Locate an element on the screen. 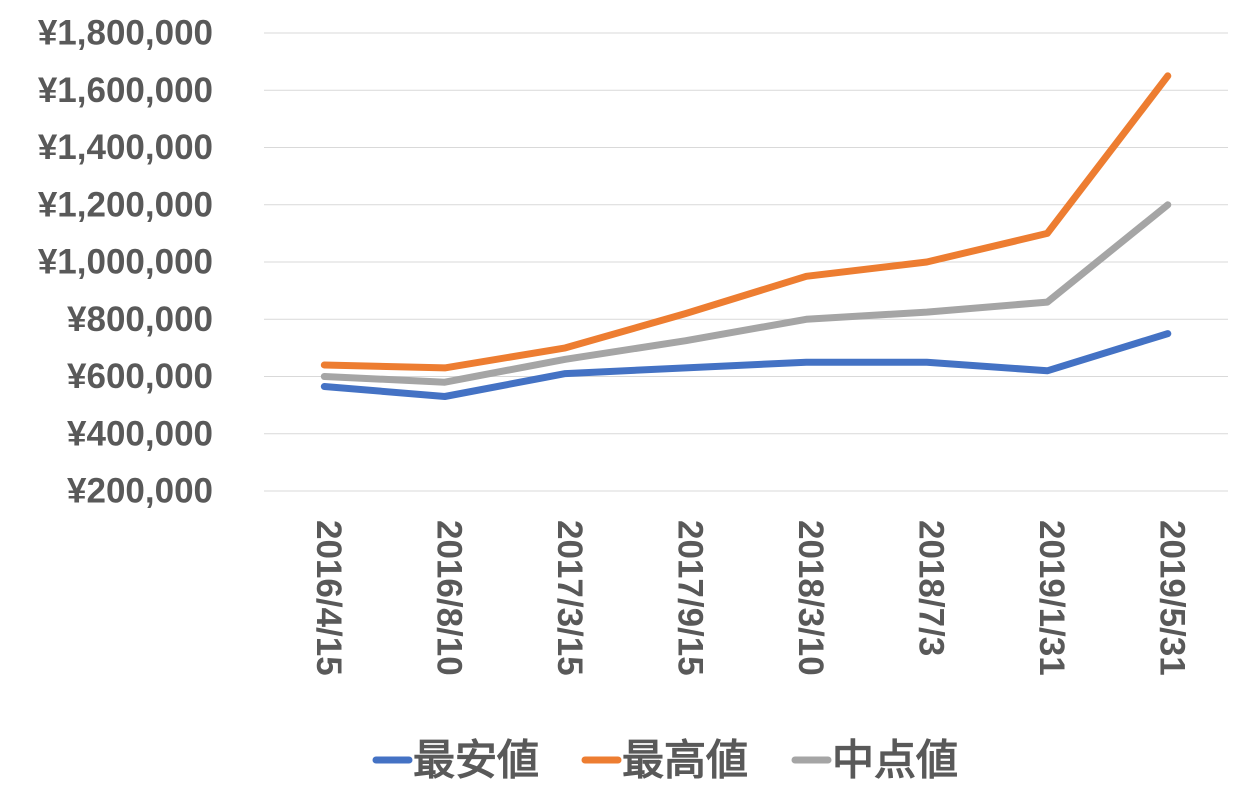  legend-label: 最安値 is located at coordinates (476, 760).